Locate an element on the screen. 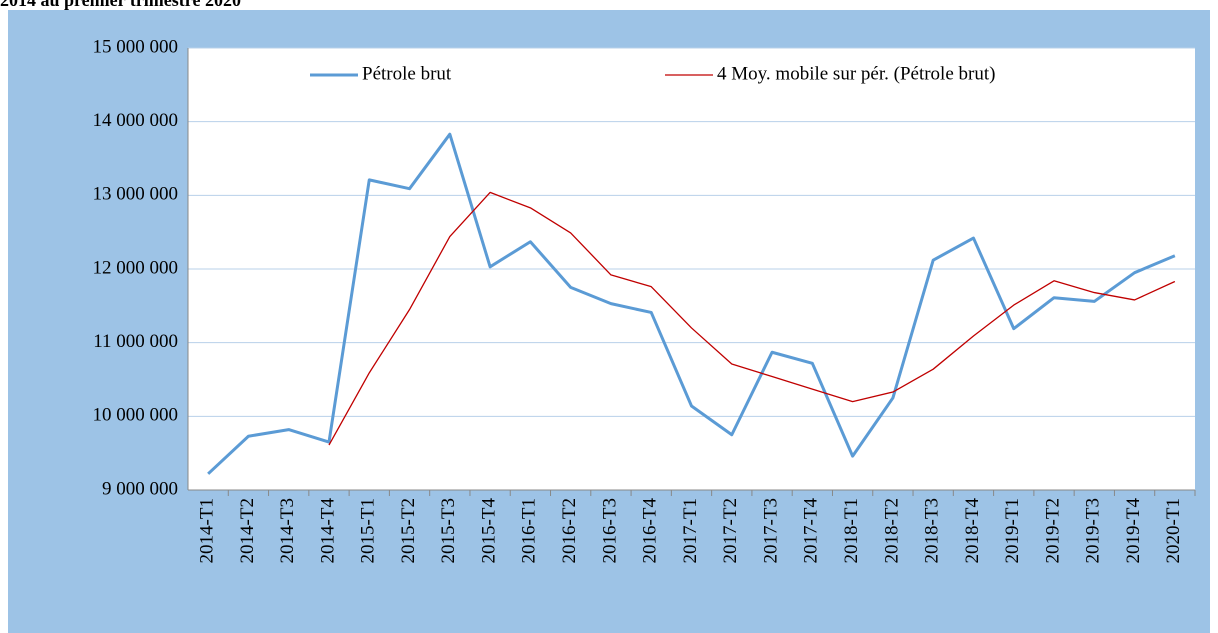 The height and width of the screenshot is (633, 1218). x-tick-label: 2019-T1 is located at coordinates (1012, 530).